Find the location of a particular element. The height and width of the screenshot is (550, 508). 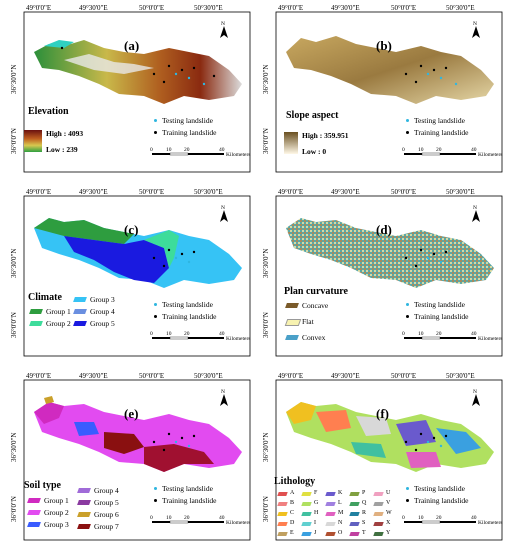

aspect-legend-ramp is located at coordinates (291, 143).